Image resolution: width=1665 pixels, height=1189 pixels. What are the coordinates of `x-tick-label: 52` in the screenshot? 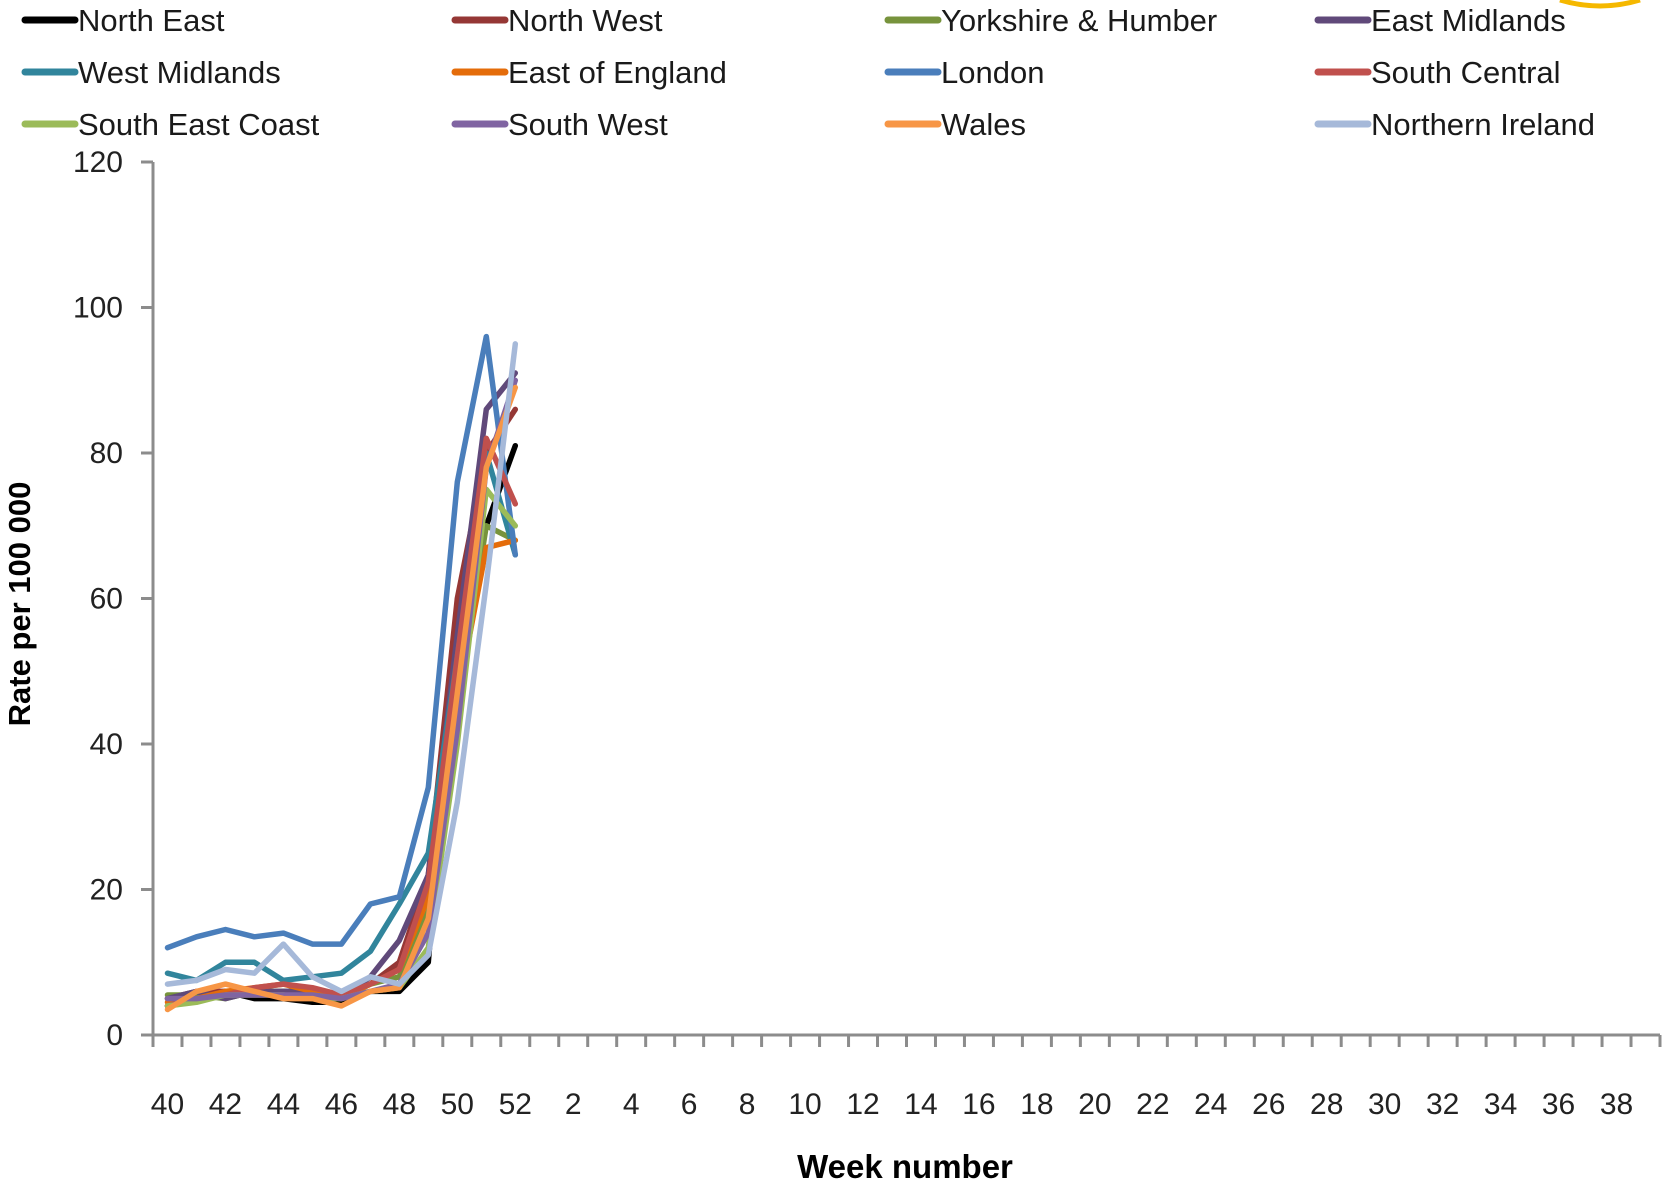 It's located at (515, 1104).